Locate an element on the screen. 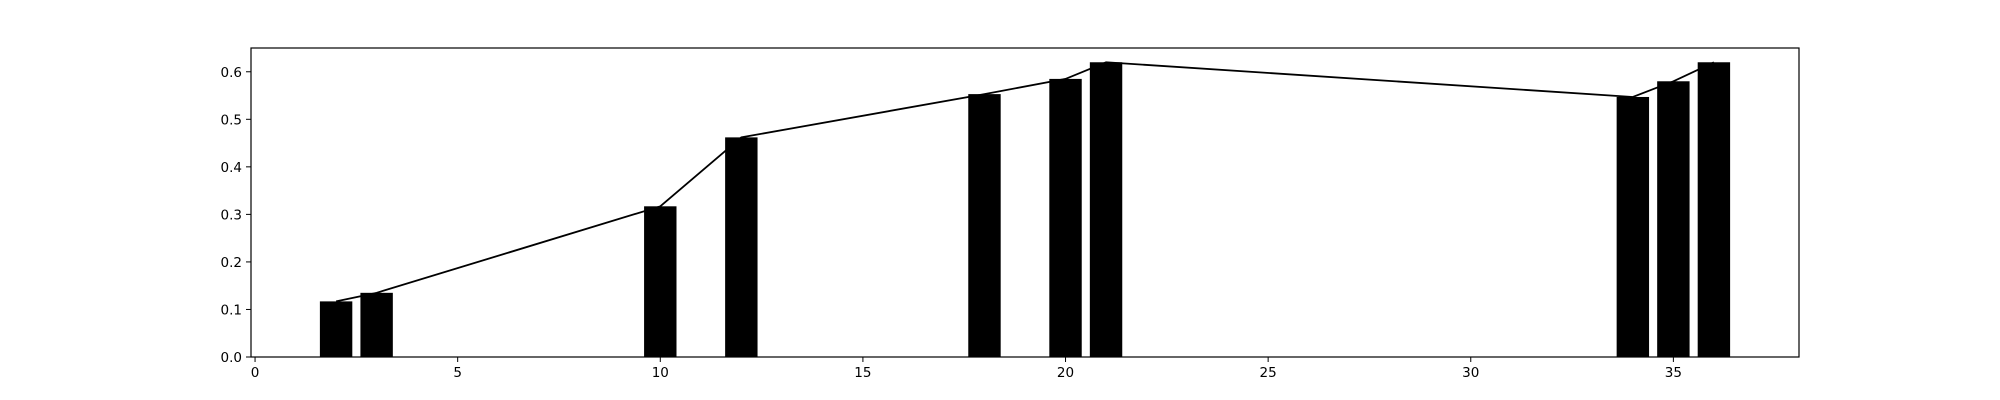 This screenshot has width=2000, height=400. y-tick-label-3: 0.3 is located at coordinates (231, 215).